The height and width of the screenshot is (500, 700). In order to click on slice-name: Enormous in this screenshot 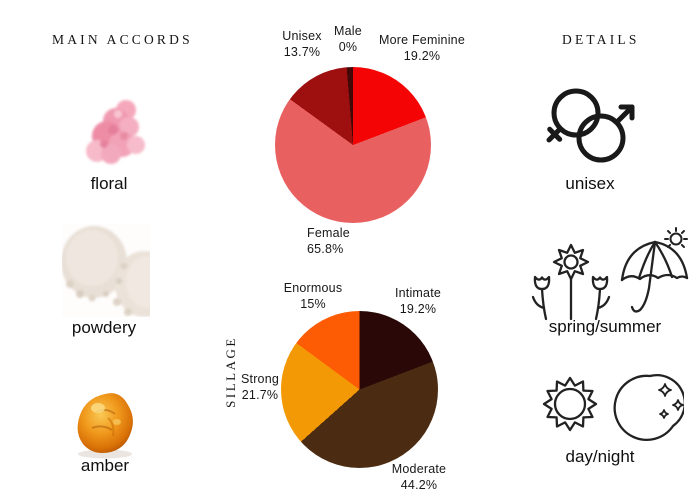, I will do `click(313, 288)`.